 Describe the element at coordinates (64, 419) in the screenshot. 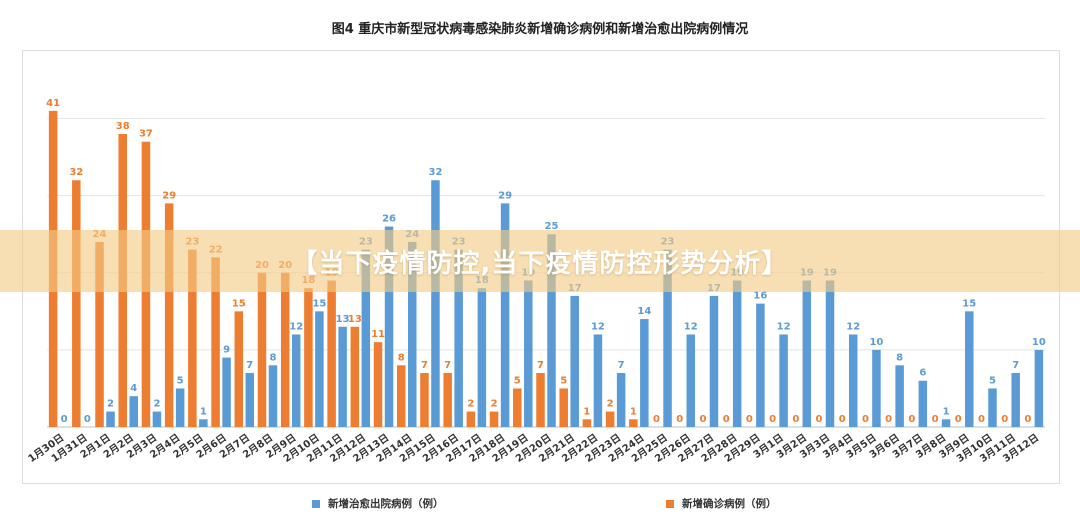

I see `data-label-discharged: 0` at that location.